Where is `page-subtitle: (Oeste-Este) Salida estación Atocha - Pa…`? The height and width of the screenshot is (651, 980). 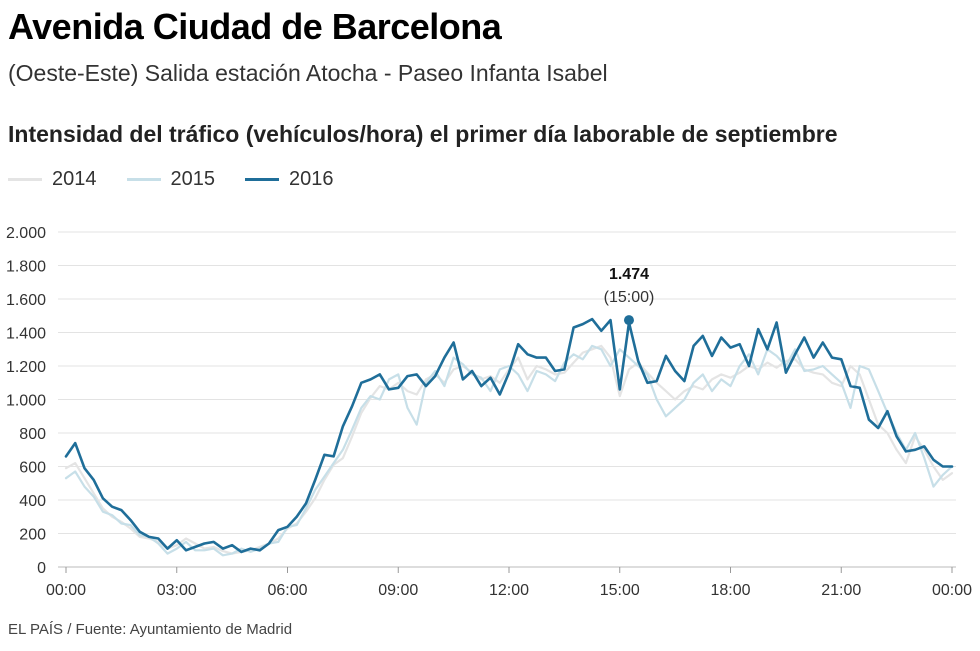
page-subtitle: (Oeste-Este) Salida estación Atocha - Pa… is located at coordinates (308, 73).